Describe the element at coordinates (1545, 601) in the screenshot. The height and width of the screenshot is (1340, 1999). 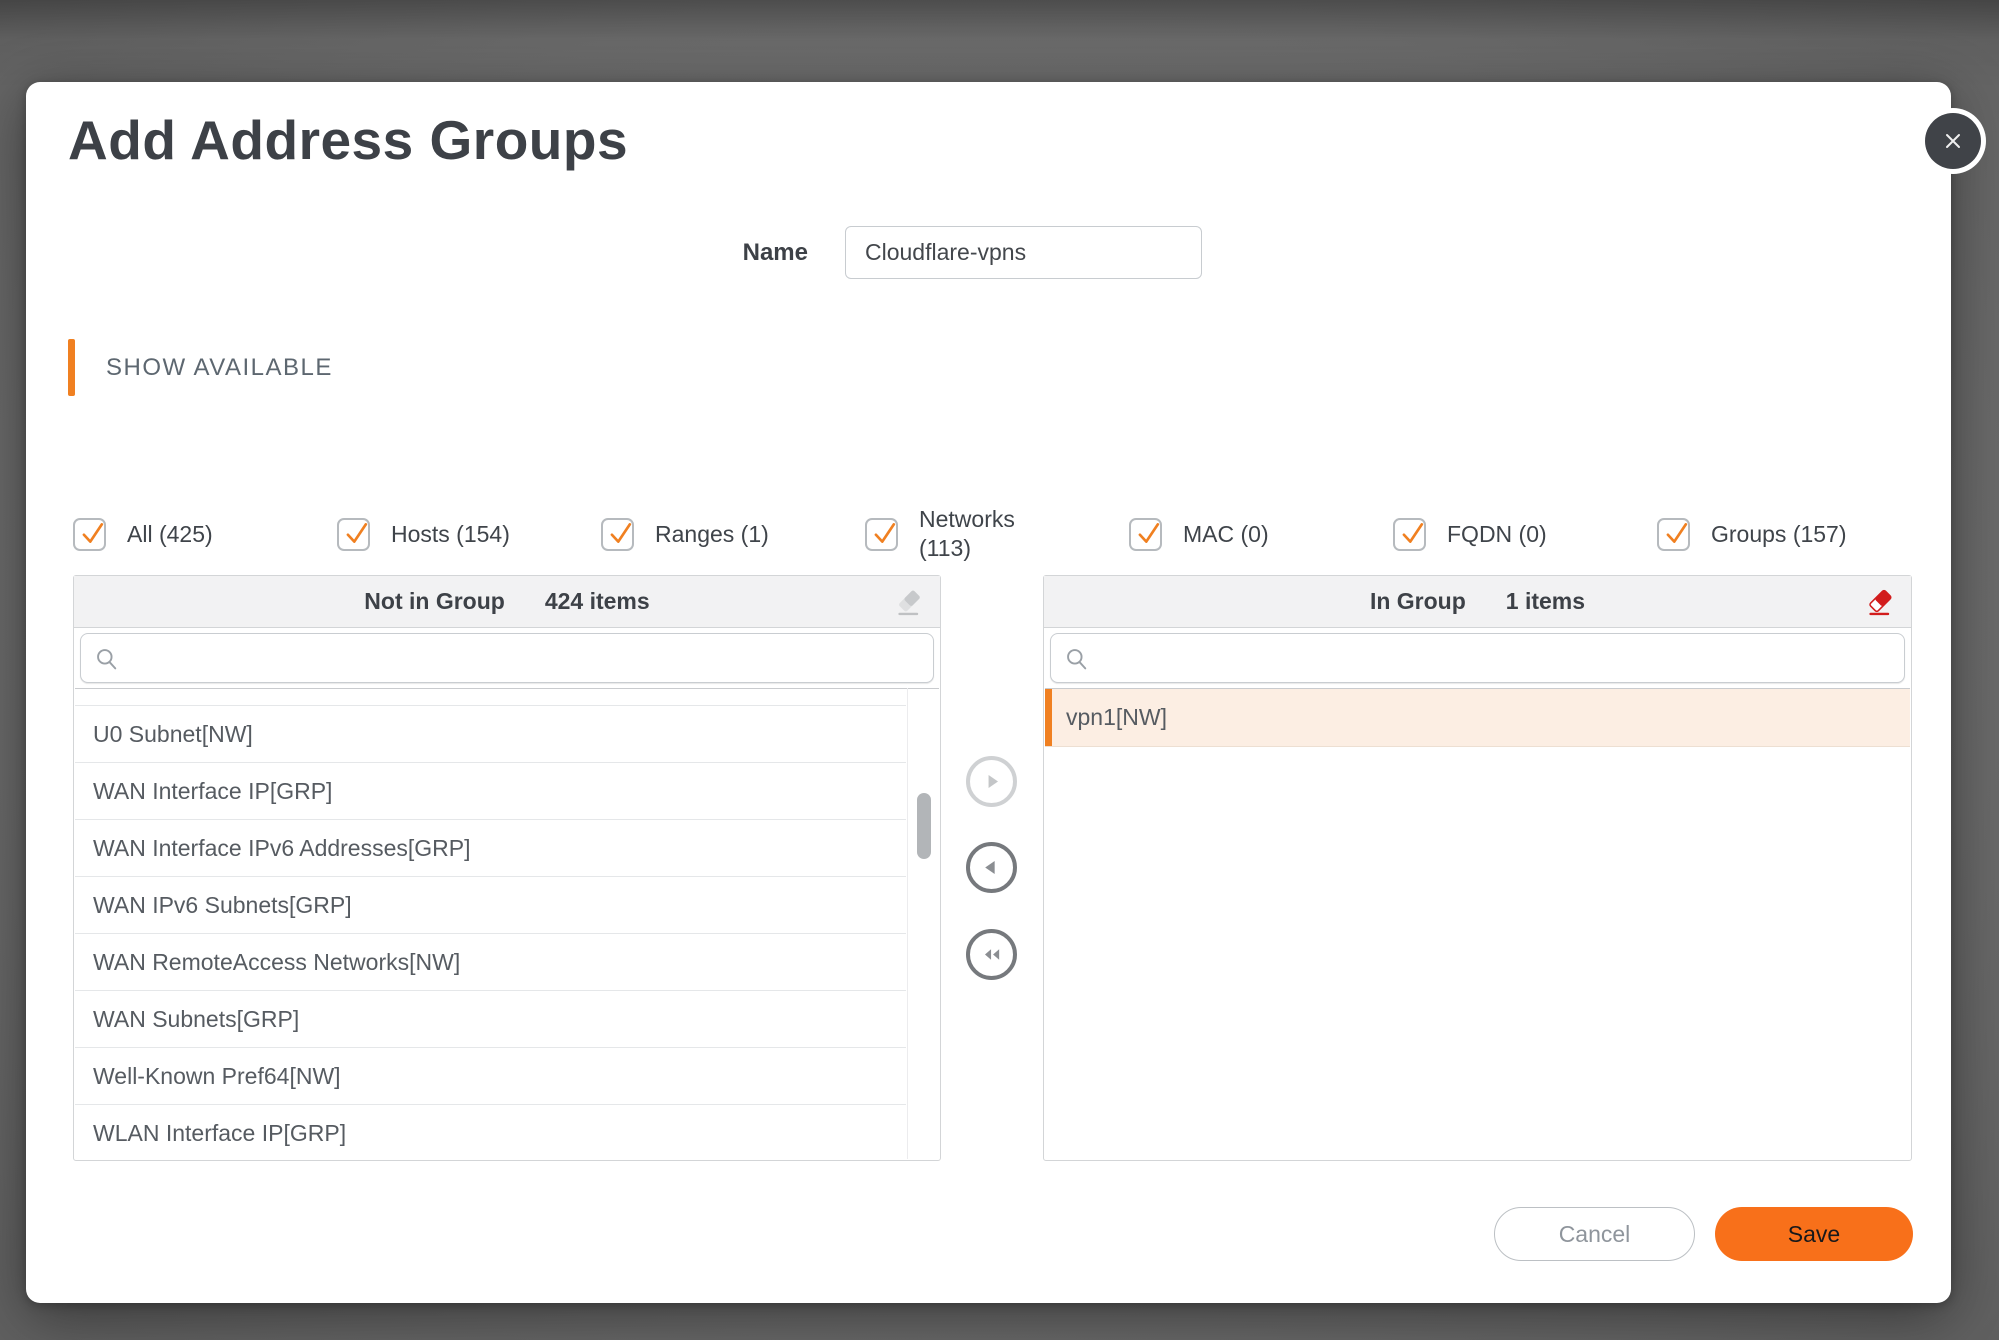
I see `panel-count: 1 items` at that location.